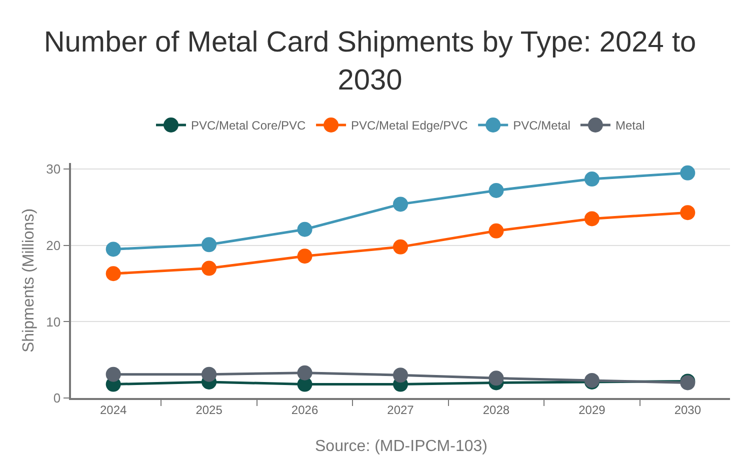 This screenshot has width=740, height=470. What do you see at coordinates (496, 410) in the screenshot?
I see `x-tick-label: 2028` at bounding box center [496, 410].